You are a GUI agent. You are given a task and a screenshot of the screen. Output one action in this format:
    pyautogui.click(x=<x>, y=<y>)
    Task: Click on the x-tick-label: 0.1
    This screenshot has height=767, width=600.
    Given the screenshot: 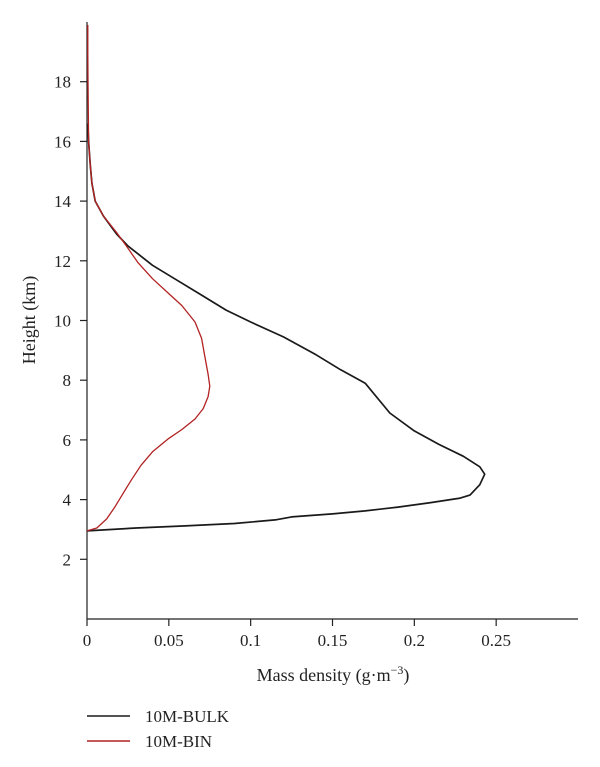 What is the action you would take?
    pyautogui.click(x=250, y=640)
    